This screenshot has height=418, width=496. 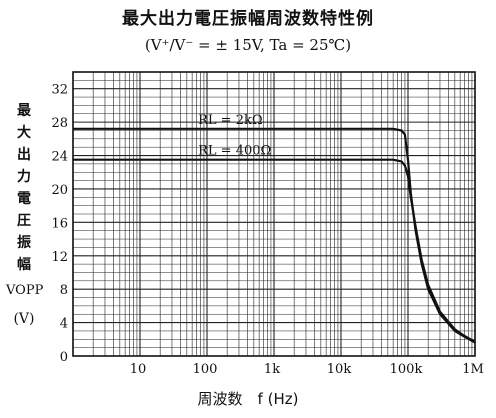 I want to click on x-tick-label: 10k, so click(x=339, y=369).